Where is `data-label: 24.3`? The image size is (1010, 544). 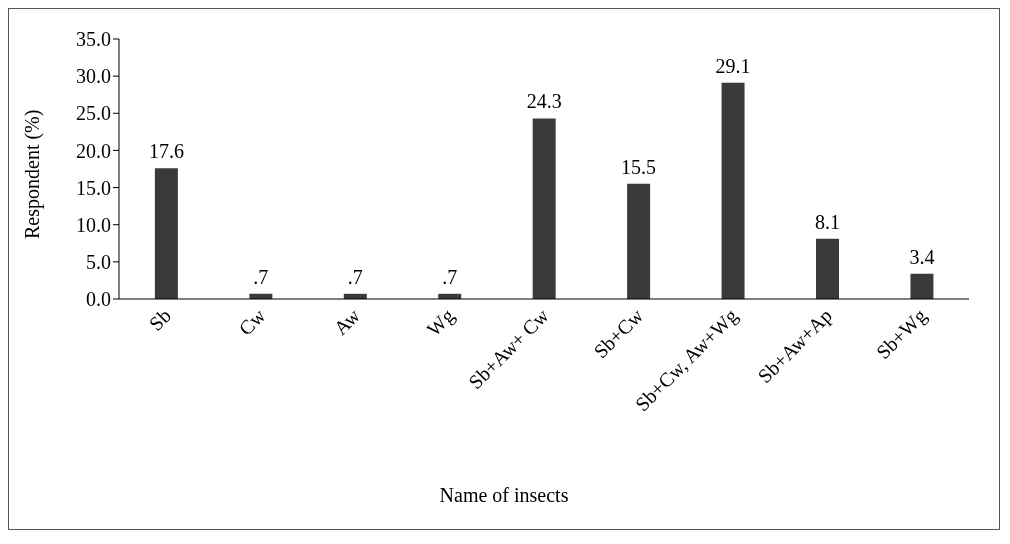 data-label: 24.3 is located at coordinates (544, 101).